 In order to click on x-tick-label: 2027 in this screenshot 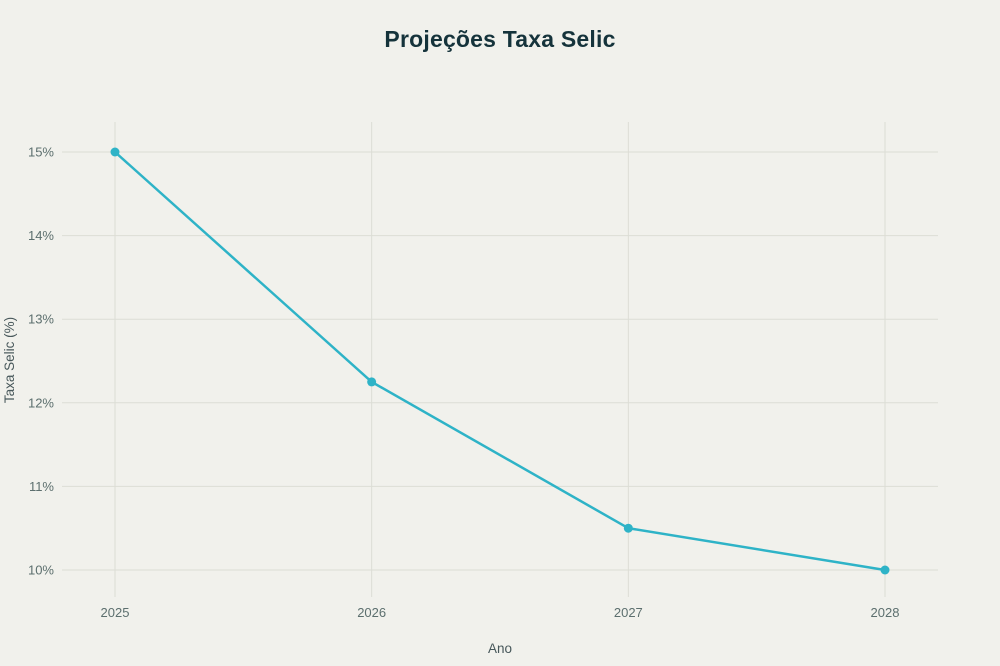, I will do `click(628, 612)`.